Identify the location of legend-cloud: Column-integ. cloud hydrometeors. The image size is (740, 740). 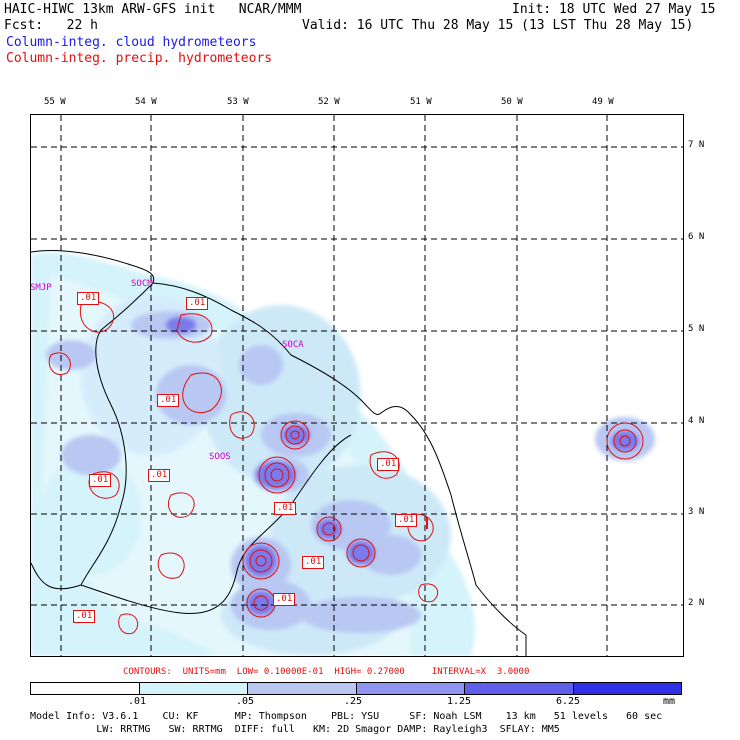
(131, 42).